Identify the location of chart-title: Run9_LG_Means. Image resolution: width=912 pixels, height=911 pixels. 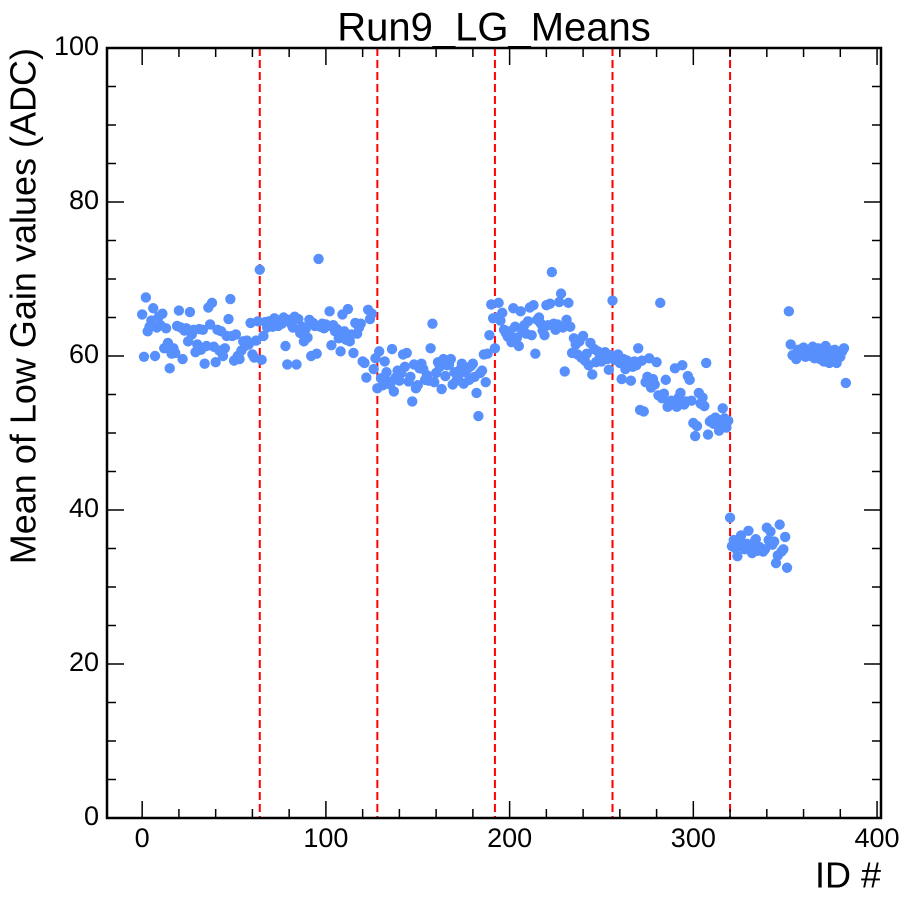
(494, 28).